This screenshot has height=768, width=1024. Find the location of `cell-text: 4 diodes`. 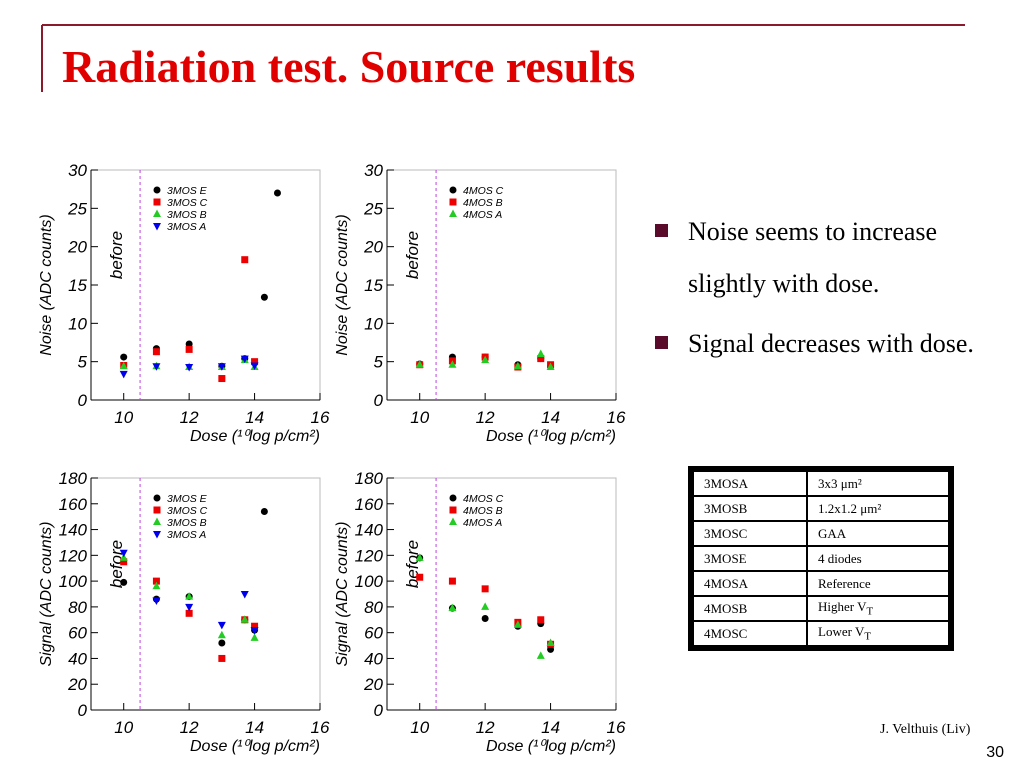

cell-text: 4 diodes is located at coordinates (840, 558).